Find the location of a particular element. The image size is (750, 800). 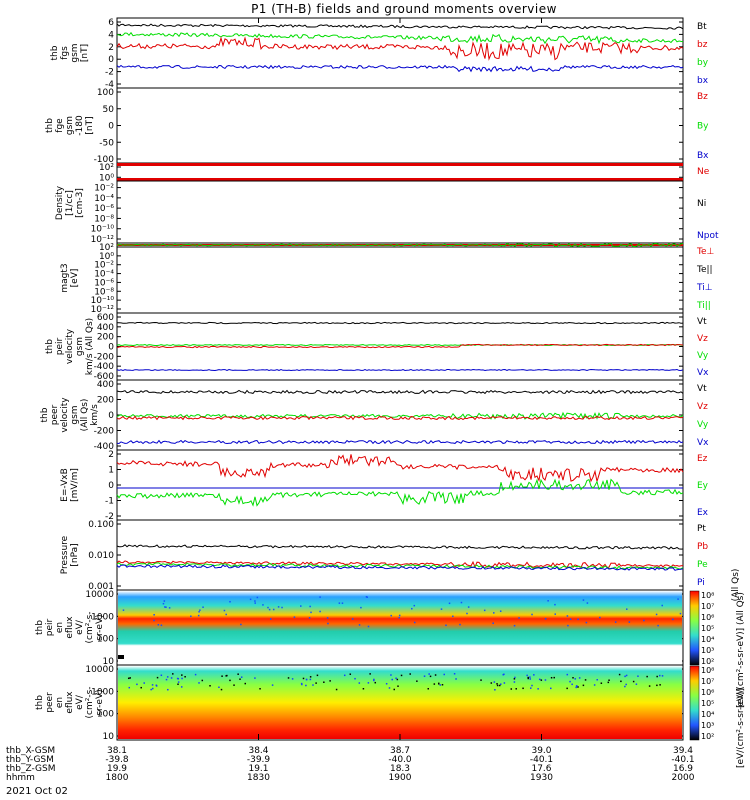

x-tick-value: 18.3 is located at coordinates (400, 769).